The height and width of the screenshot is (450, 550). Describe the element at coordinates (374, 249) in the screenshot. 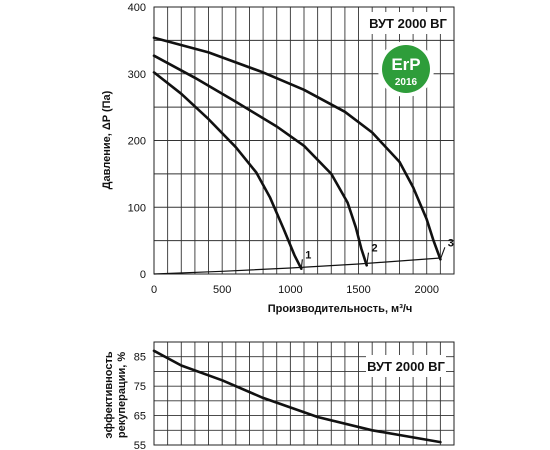

I see `curve-label: 2` at that location.